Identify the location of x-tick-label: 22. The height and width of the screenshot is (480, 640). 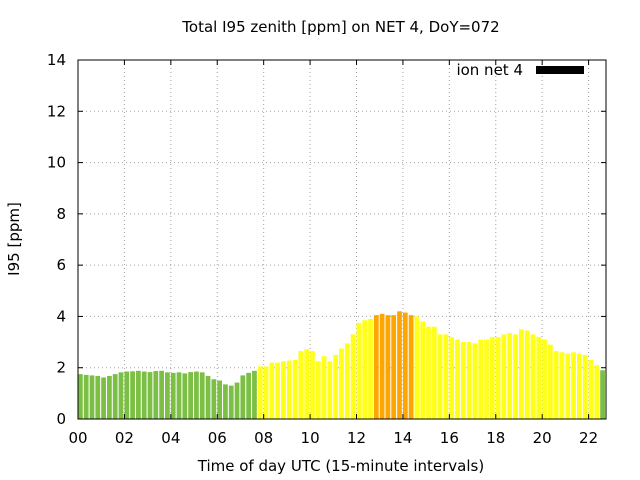
(588, 438).